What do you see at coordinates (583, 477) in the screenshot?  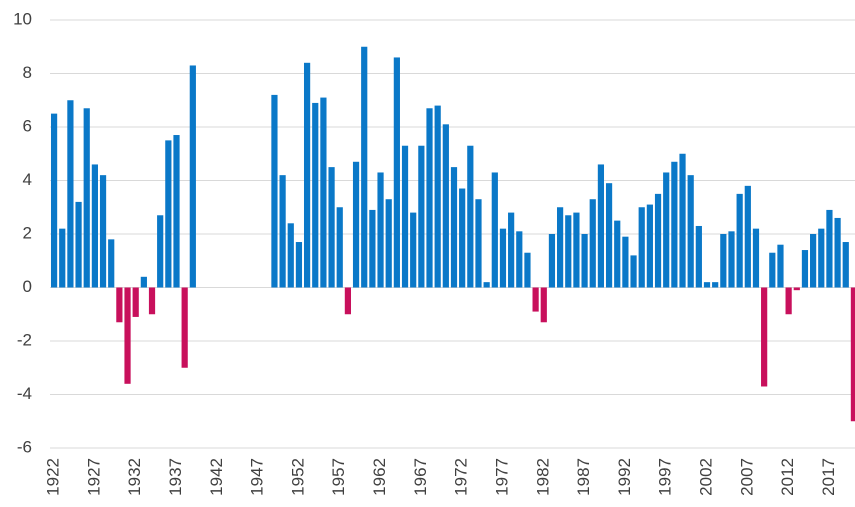 I see `x-tick-label: 1987` at bounding box center [583, 477].